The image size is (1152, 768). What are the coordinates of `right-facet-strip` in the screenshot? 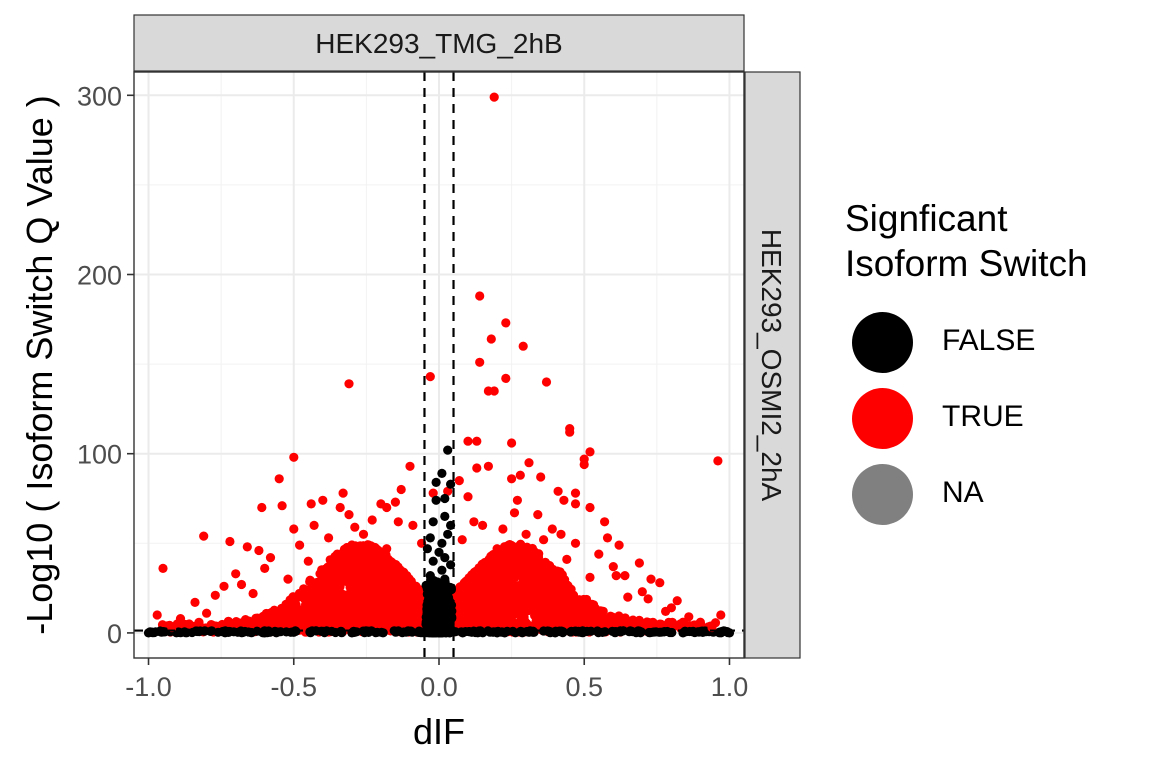 It's located at (772, 365).